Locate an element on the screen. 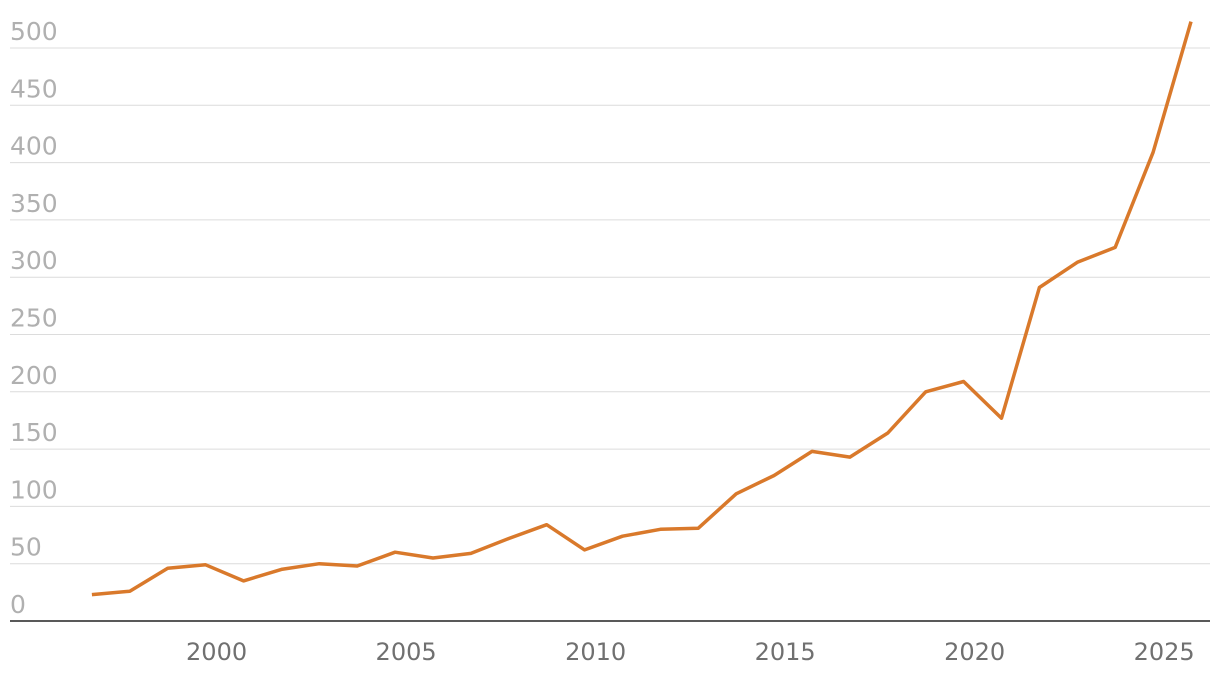 The height and width of the screenshot is (678, 1220). y-tick-label: 500 is located at coordinates (34, 31).